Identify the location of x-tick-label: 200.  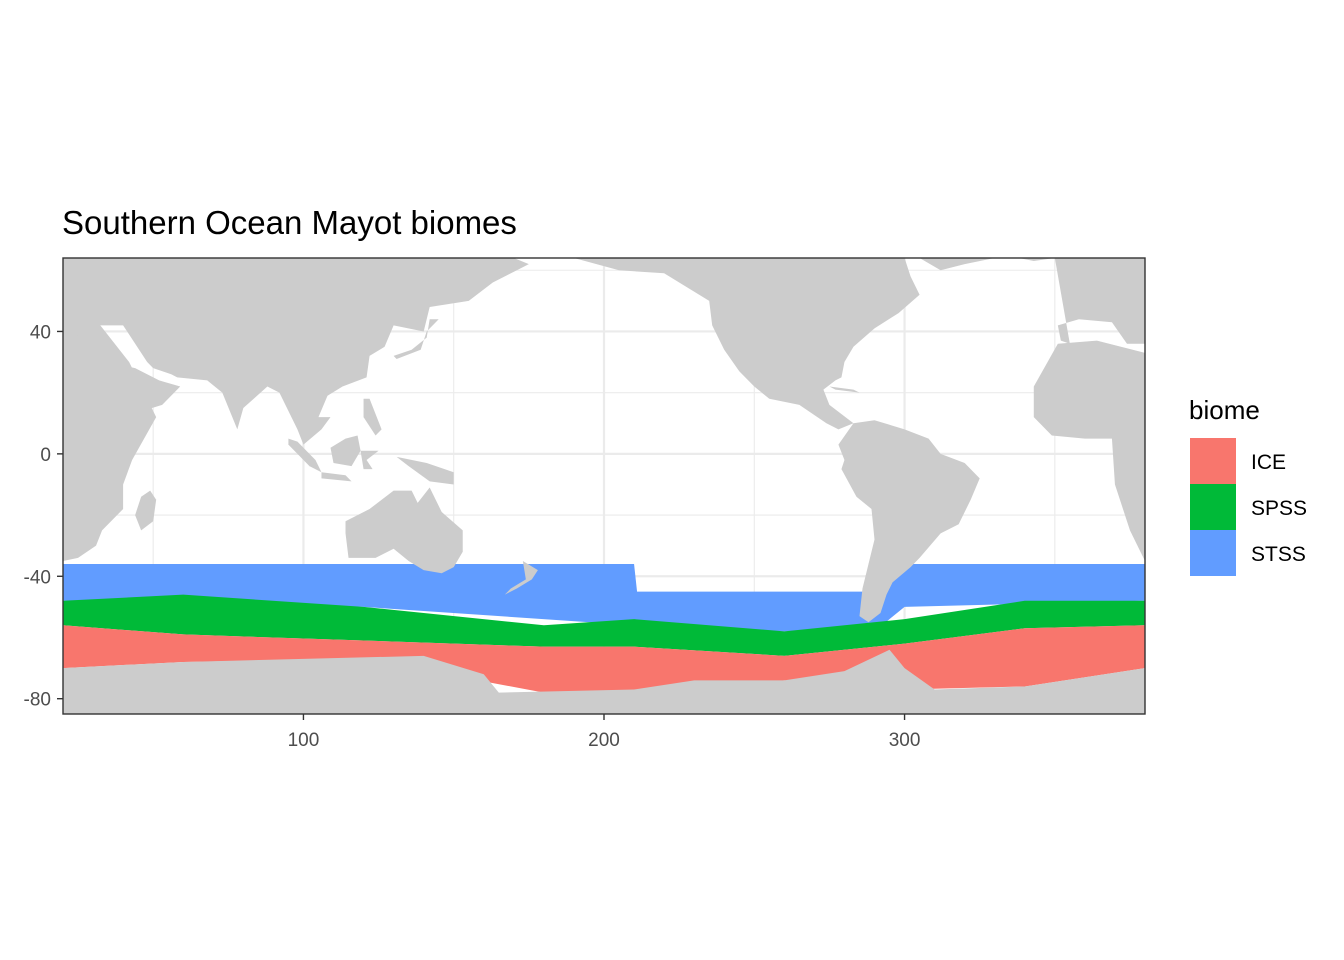
(604, 740).